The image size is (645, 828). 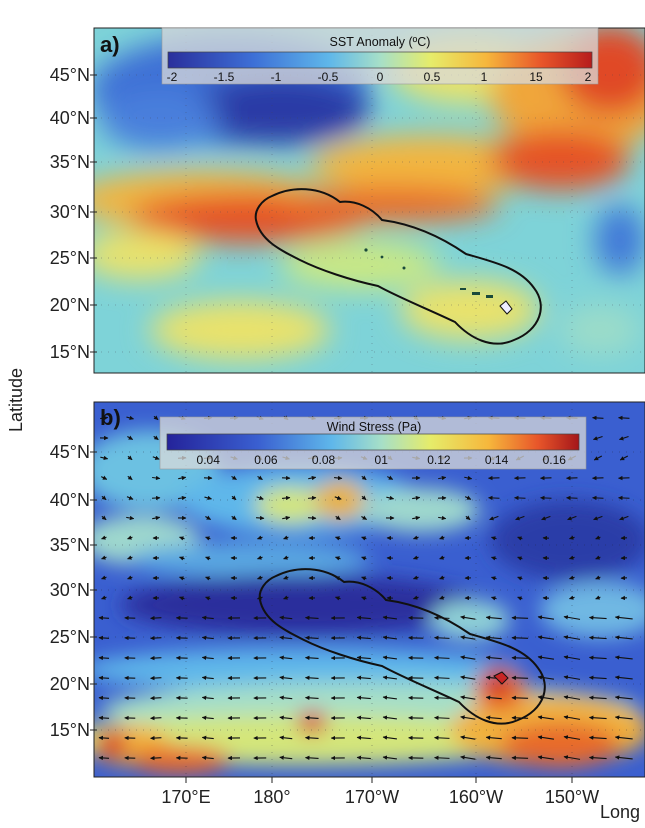 I want to click on a-colorbar-label: -2, so click(x=172, y=77).